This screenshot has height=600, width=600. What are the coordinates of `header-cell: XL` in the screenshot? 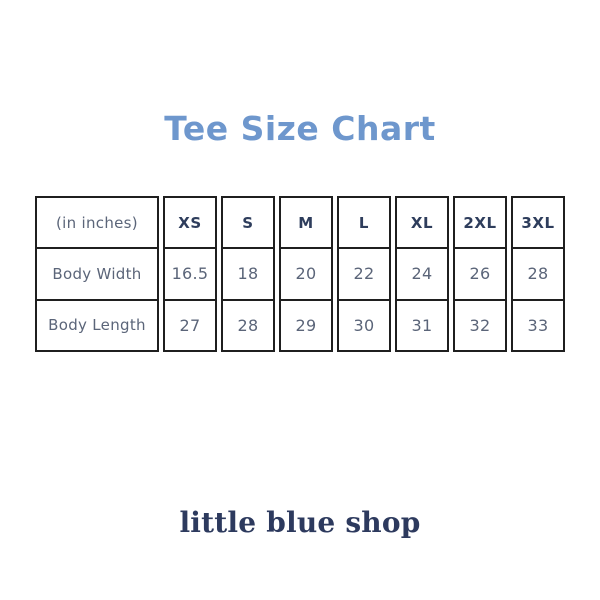 It's located at (422, 222).